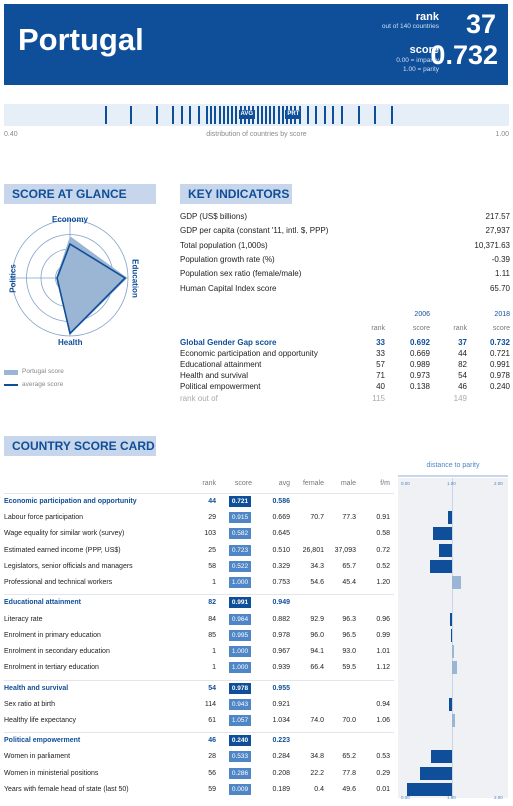 Image resolution: width=513 pixels, height=806 pixels. Describe the element at coordinates (240, 602) in the screenshot. I see `scorecard-score-chip: 0.991` at that location.